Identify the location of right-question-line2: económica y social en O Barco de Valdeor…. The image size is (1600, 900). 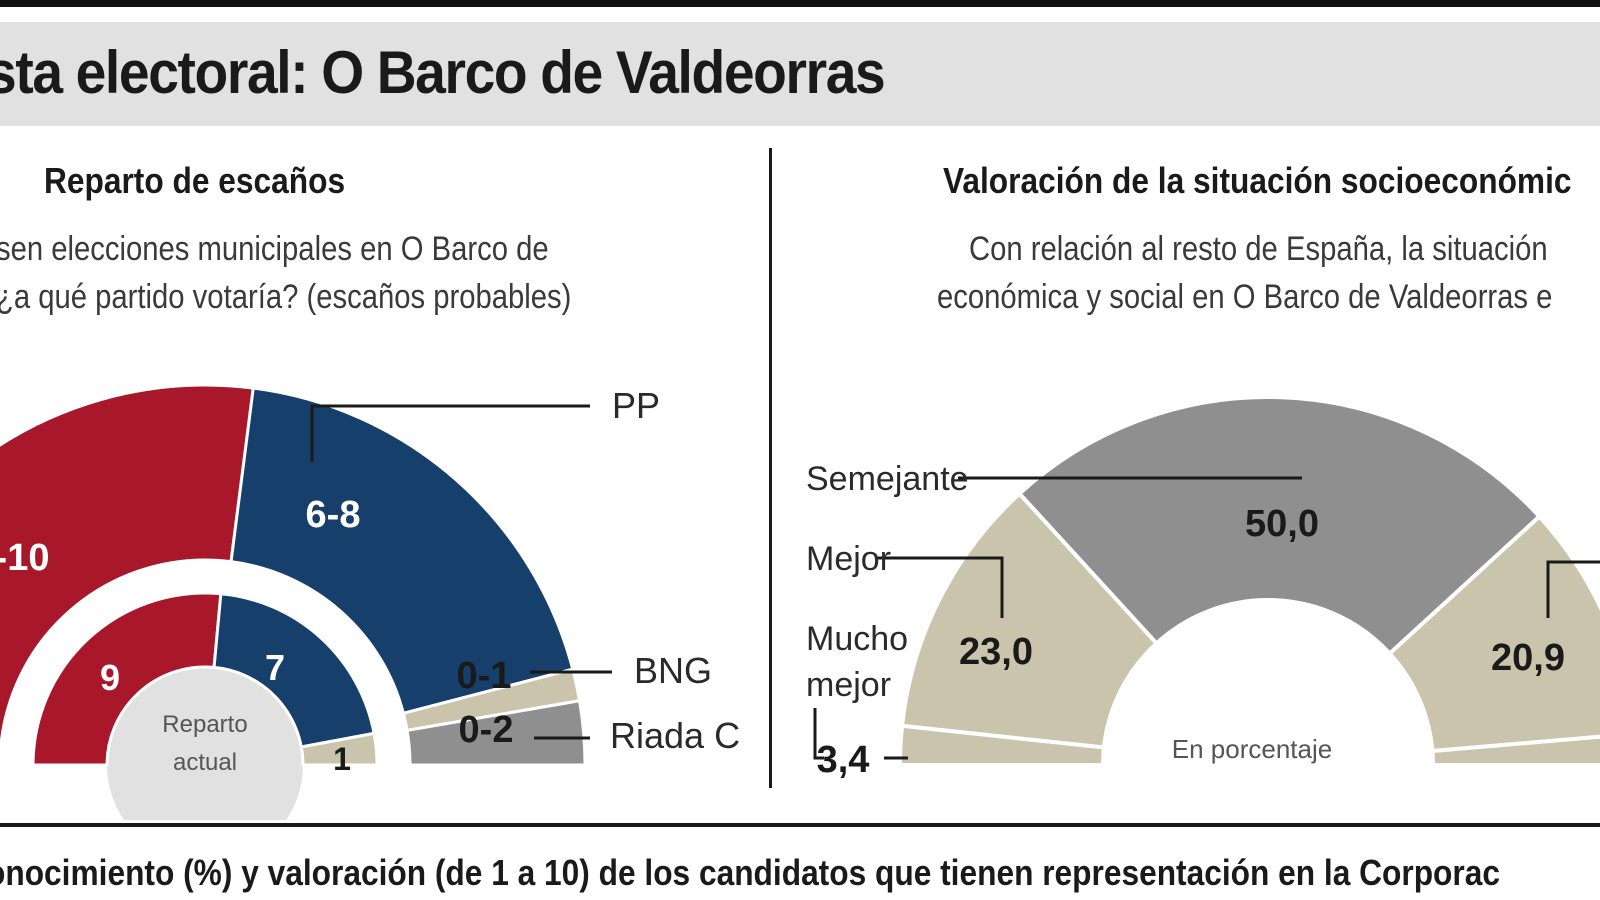
(1245, 297).